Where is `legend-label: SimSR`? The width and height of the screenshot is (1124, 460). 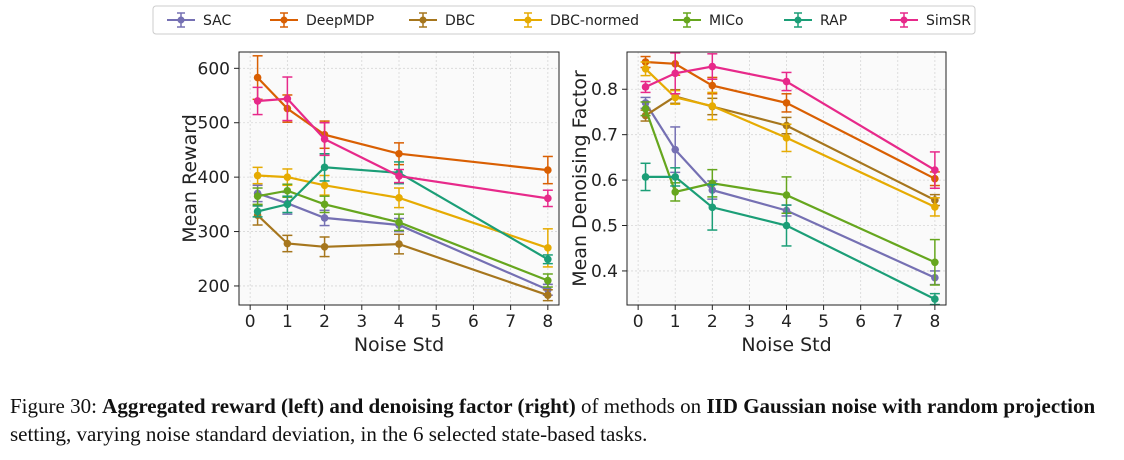
legend-label: SimSR is located at coordinates (948, 21).